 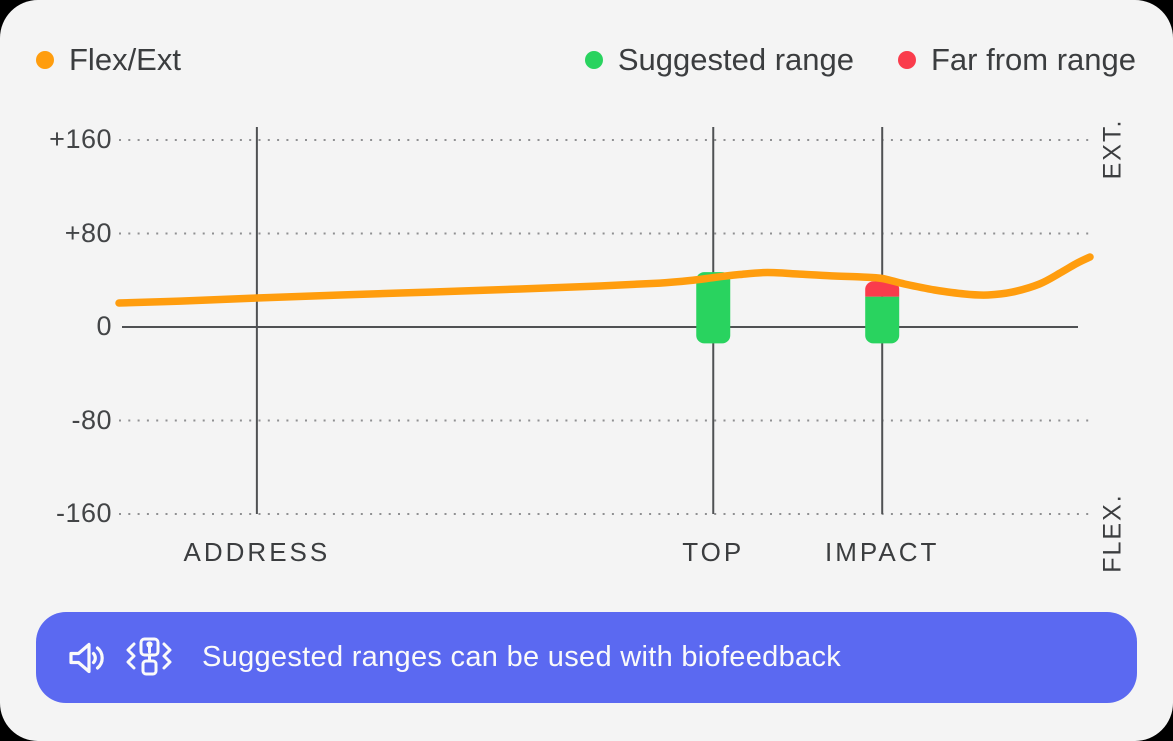 What do you see at coordinates (88, 232) in the screenshot?
I see `y-tick-+80: +80` at bounding box center [88, 232].